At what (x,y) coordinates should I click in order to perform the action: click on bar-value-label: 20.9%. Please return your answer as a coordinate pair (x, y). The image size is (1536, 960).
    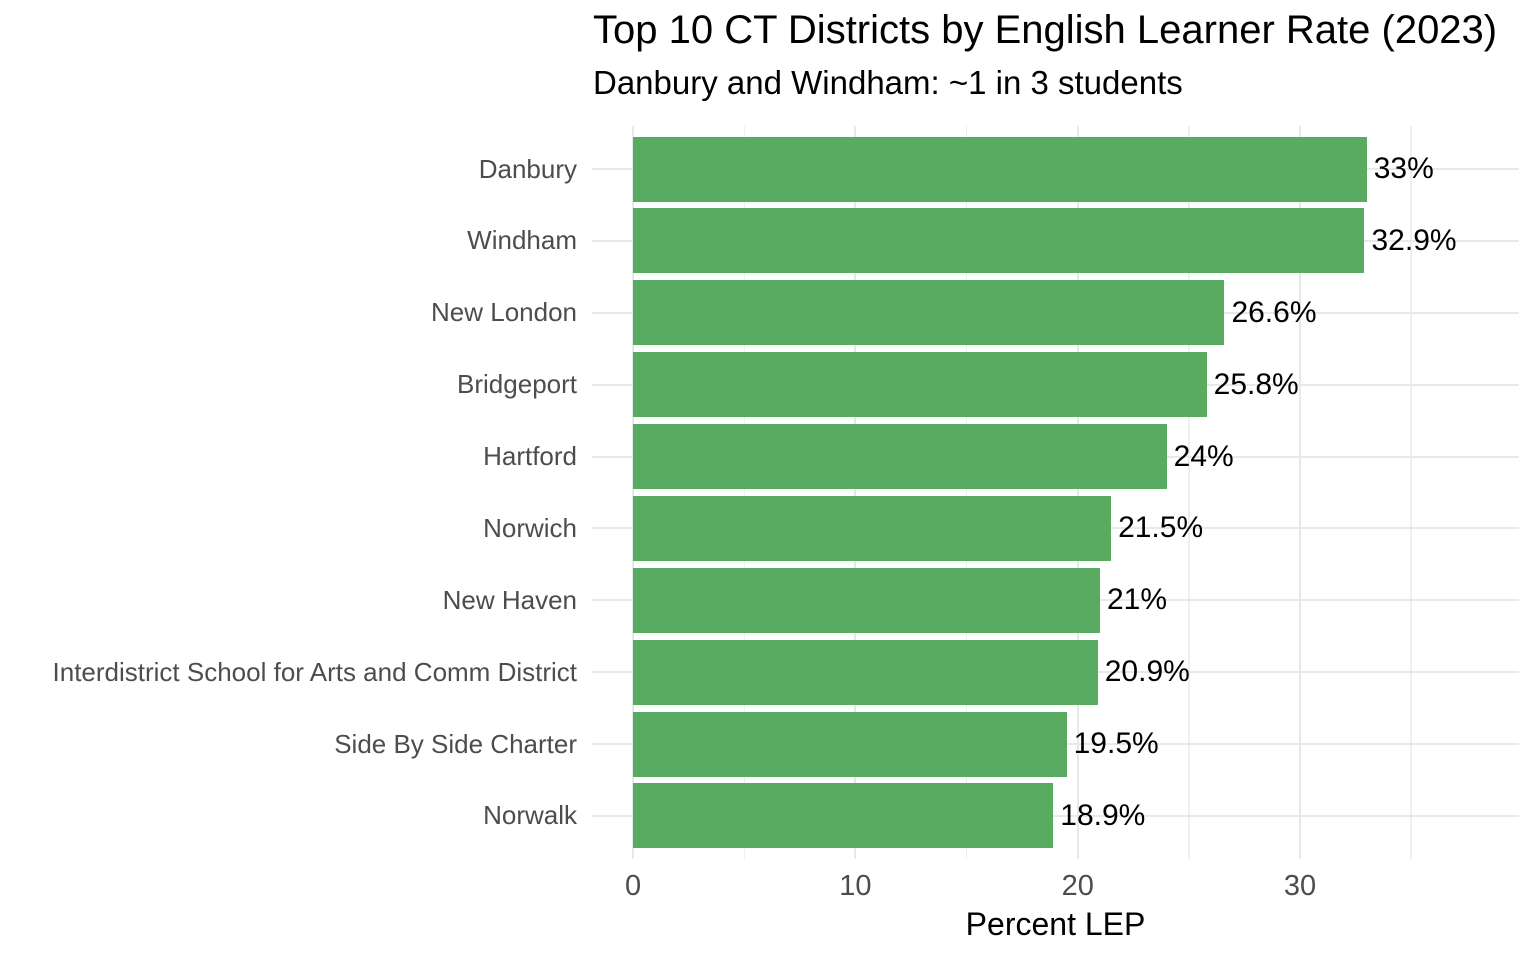
    Looking at the image, I should click on (1147, 672).